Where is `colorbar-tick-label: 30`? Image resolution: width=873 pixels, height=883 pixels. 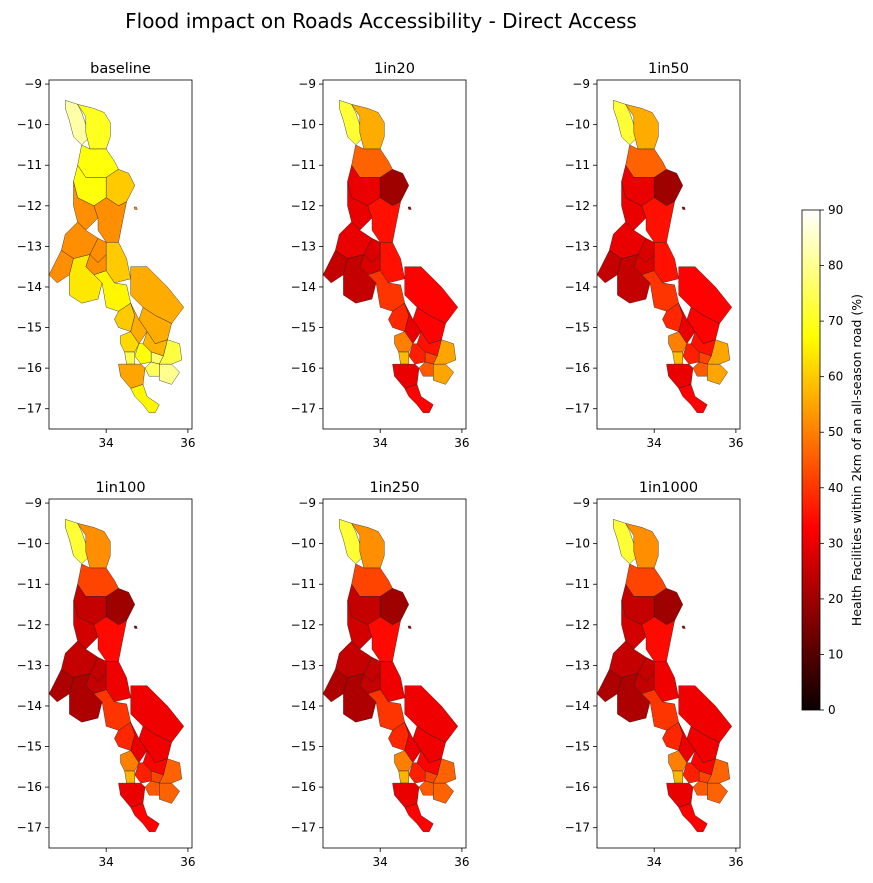
colorbar-tick-label: 30 is located at coordinates (835, 543).